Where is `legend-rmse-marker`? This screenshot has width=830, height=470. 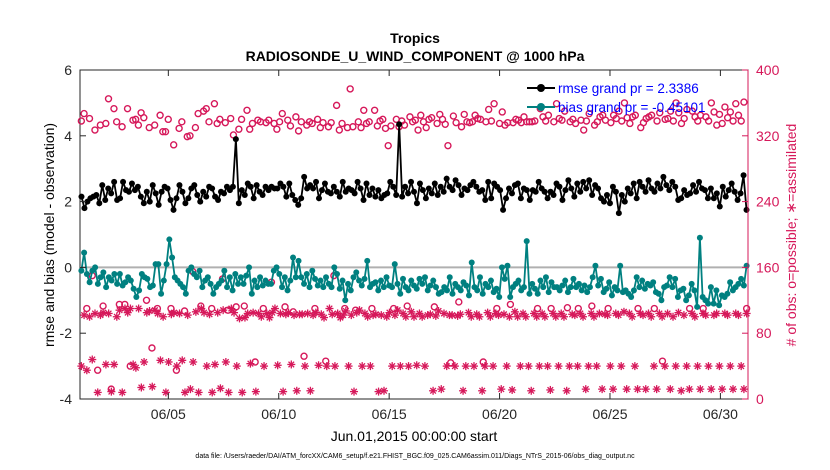
legend-rmse-marker is located at coordinates (541, 88).